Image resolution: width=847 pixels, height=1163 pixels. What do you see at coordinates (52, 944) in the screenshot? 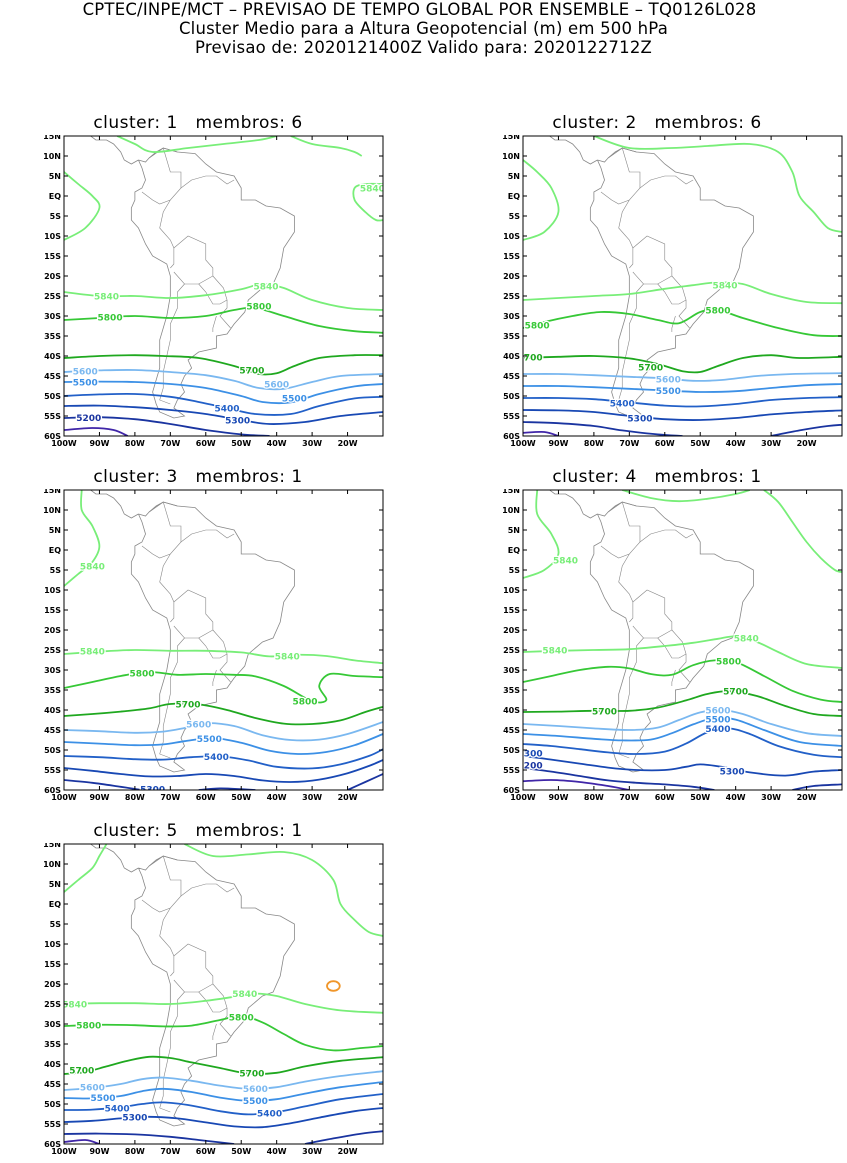
I see `y-tick-label: 10S` at bounding box center [52, 944].